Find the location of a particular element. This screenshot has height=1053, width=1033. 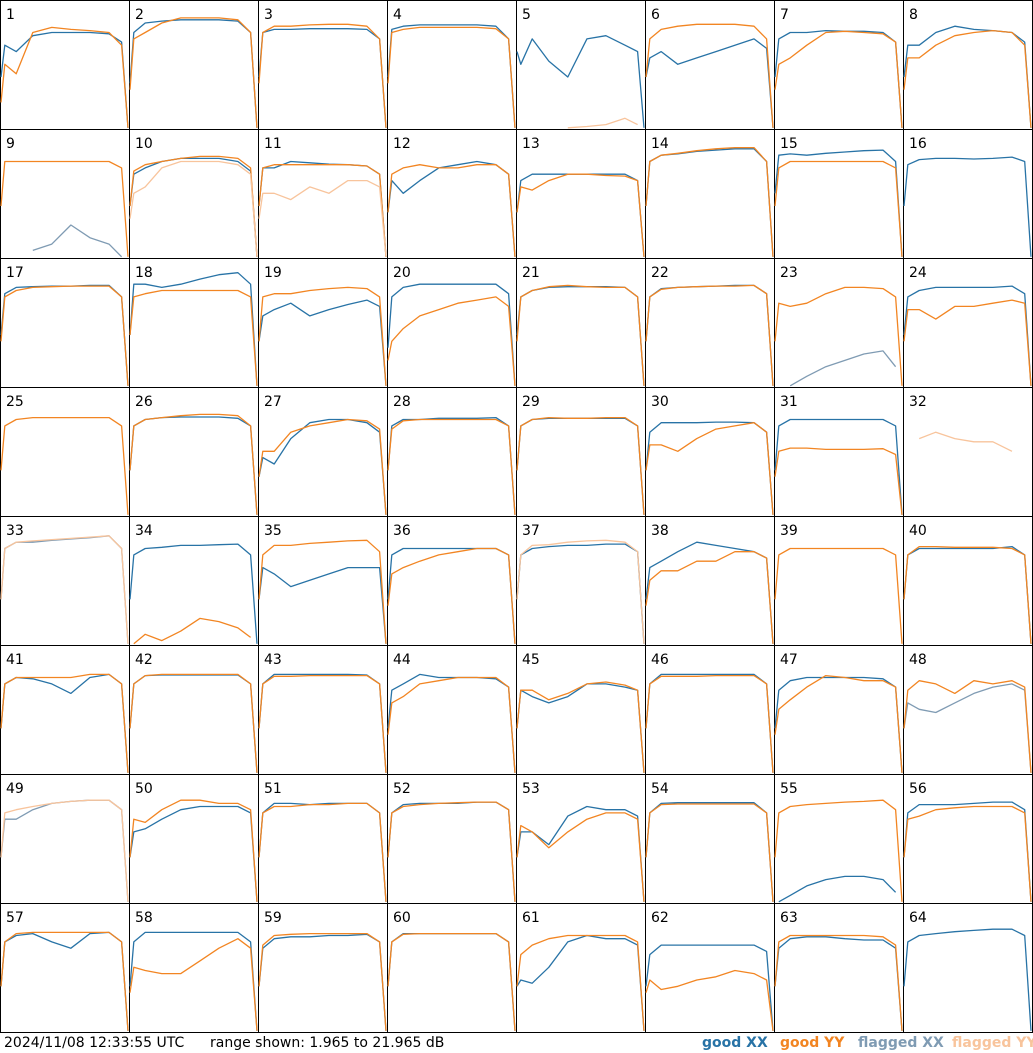

panel-number: 51 is located at coordinates (273, 789).